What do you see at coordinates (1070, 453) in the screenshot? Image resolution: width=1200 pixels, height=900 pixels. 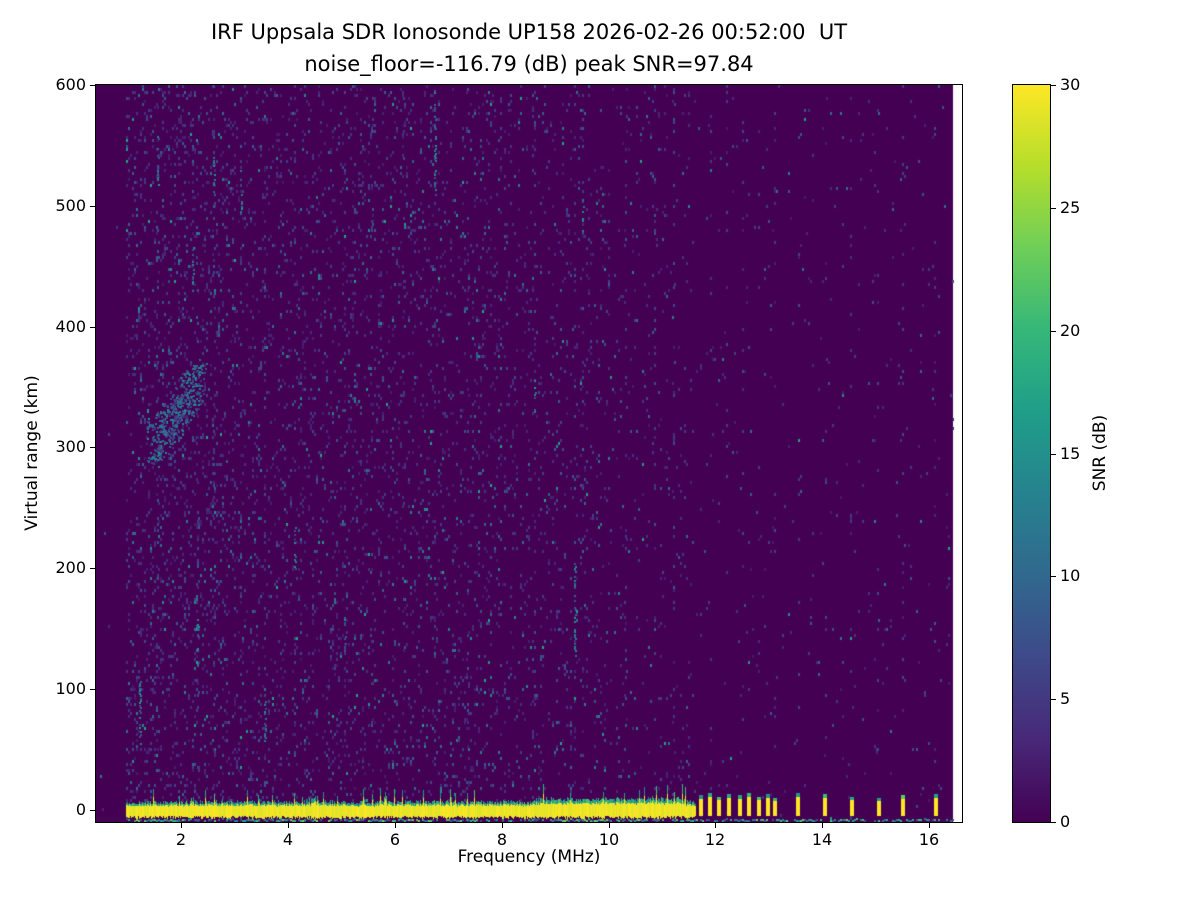 I see `colorbar-tick-label: 15` at bounding box center [1070, 453].